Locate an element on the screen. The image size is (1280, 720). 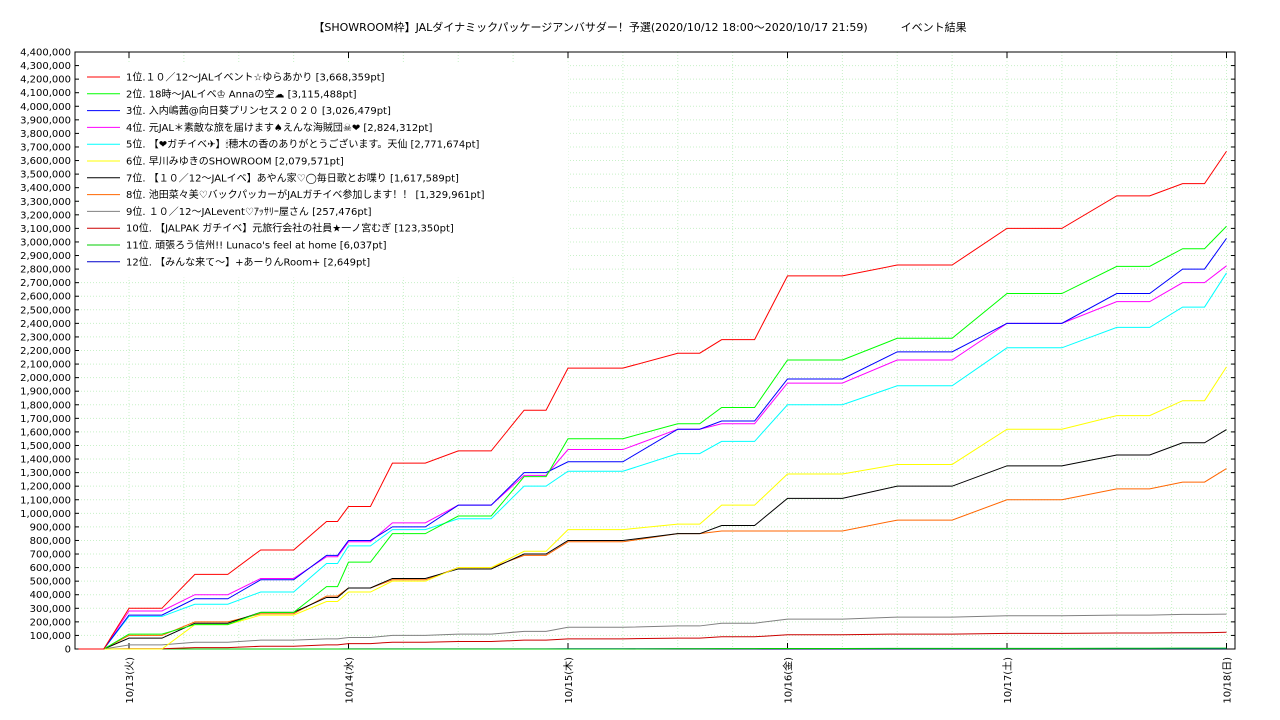
y-tick-label: 200,000 is located at coordinates (50, 622).